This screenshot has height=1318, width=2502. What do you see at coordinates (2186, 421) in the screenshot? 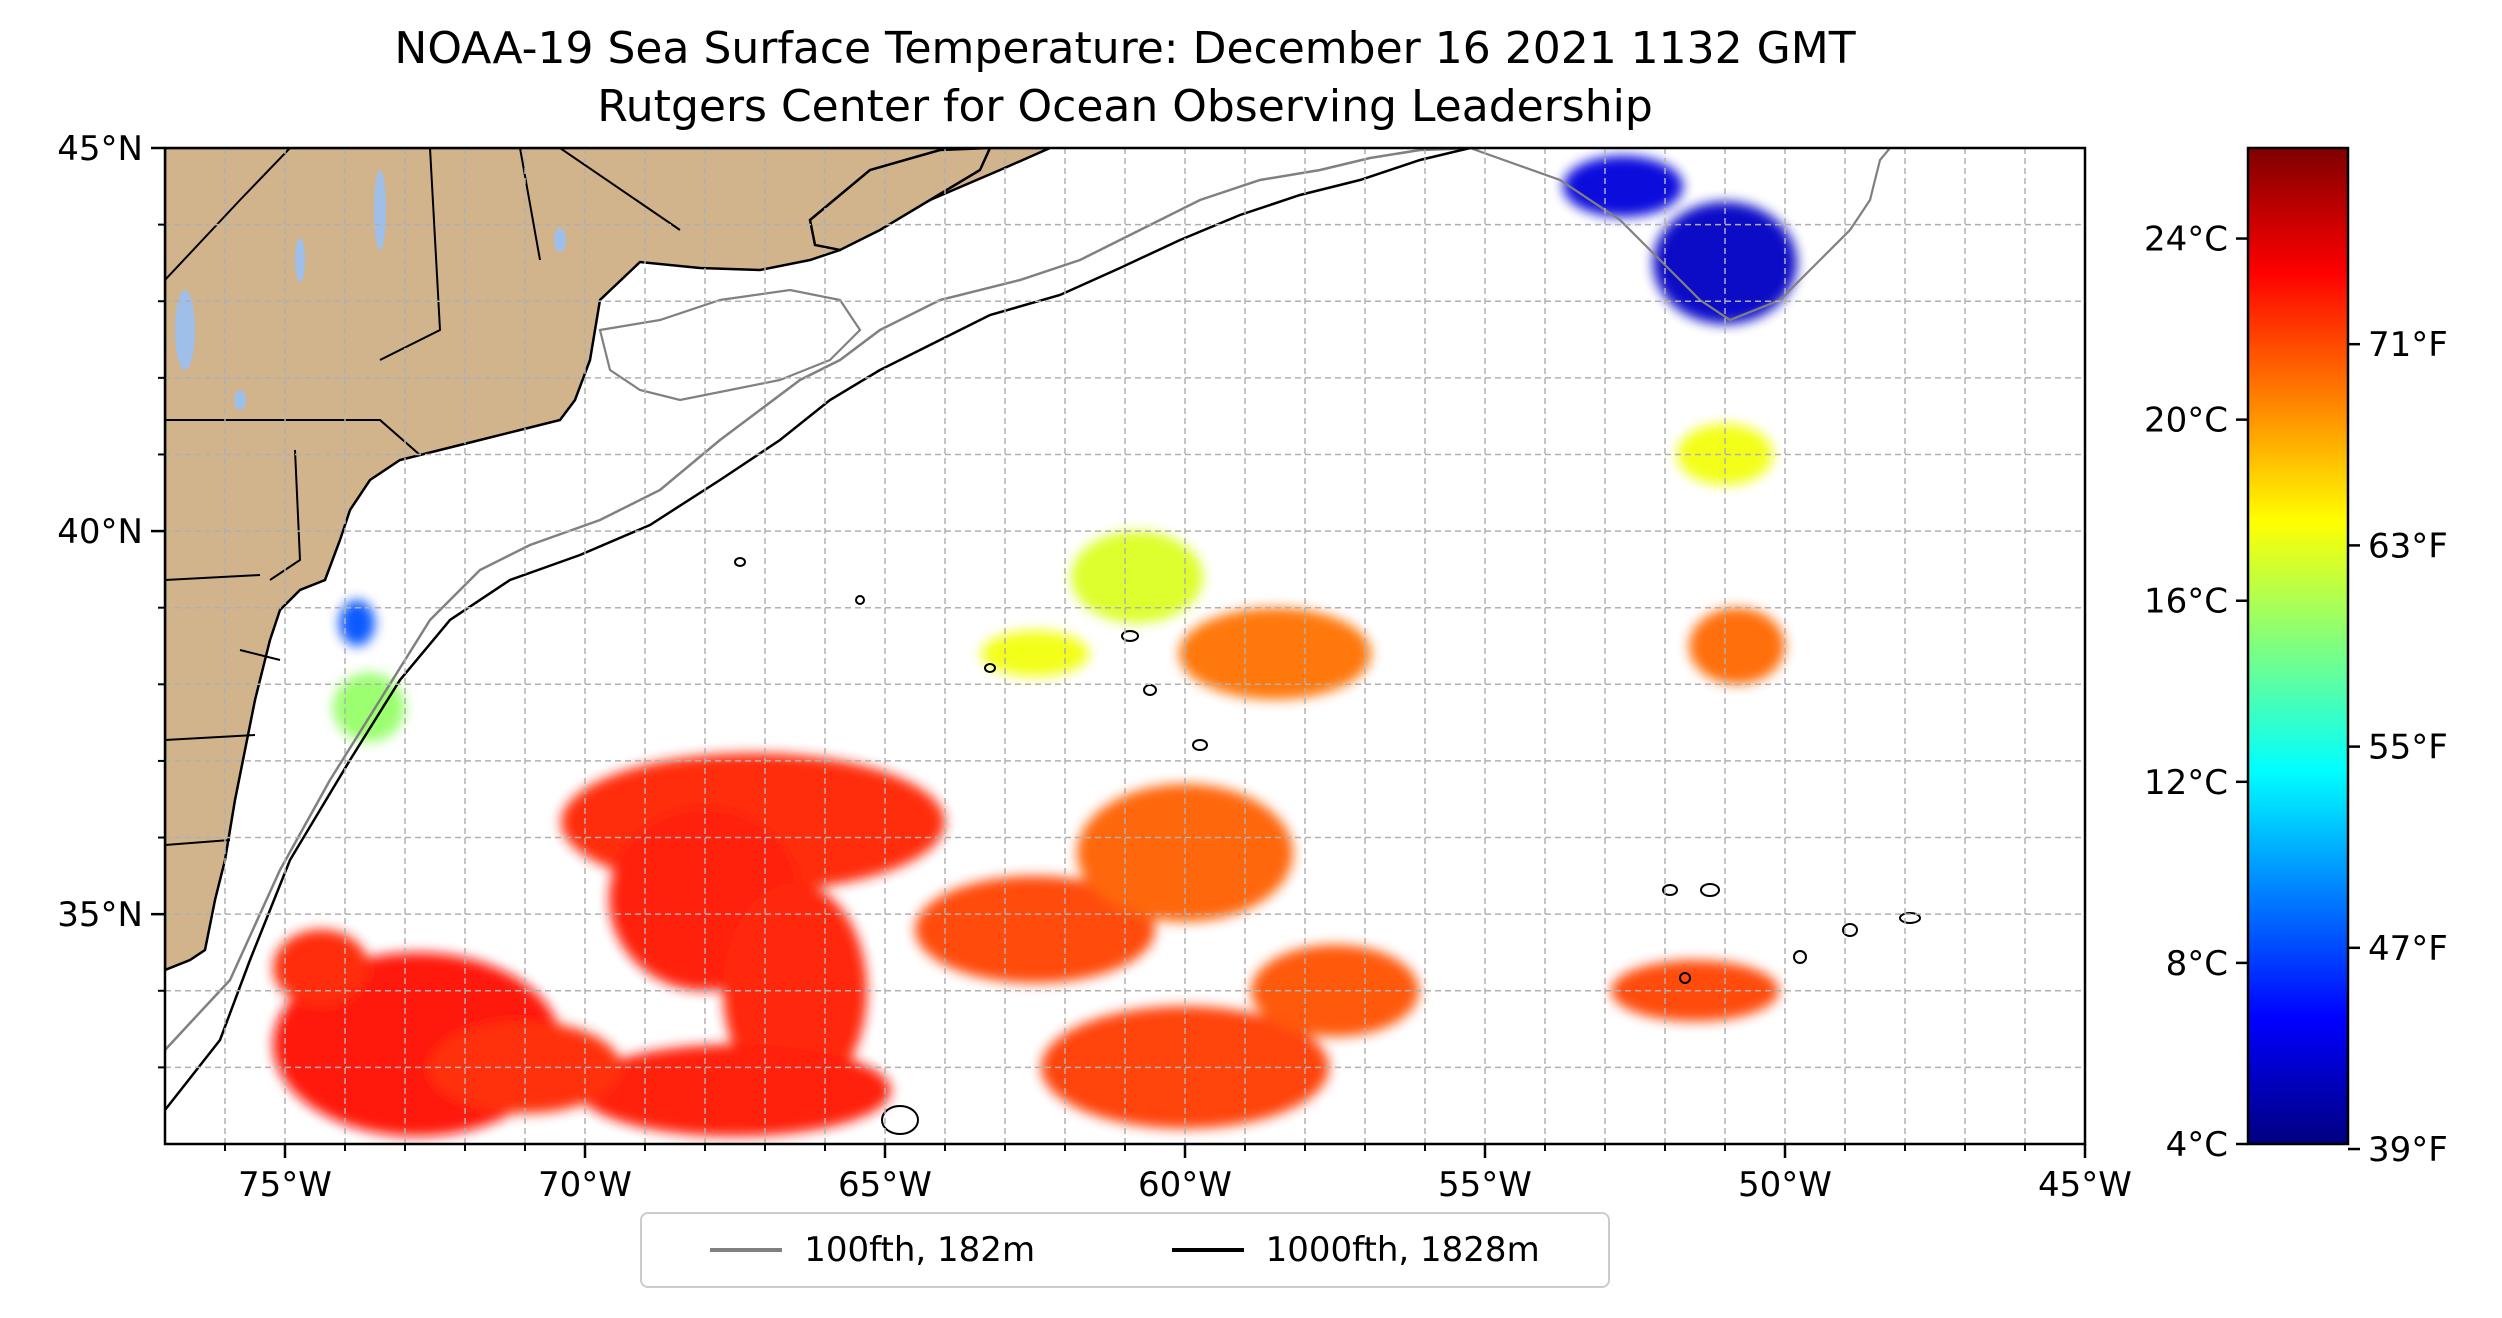
I see `colorbar-label-c: 20°C` at bounding box center [2186, 421].